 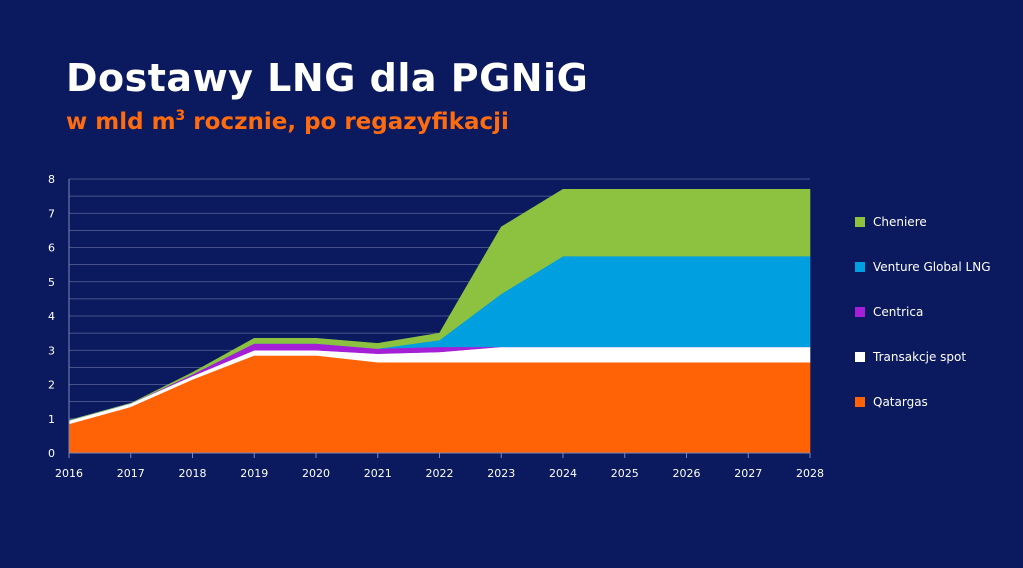 What do you see at coordinates (51, 248) in the screenshot?
I see `y-tick-label: 6` at bounding box center [51, 248].